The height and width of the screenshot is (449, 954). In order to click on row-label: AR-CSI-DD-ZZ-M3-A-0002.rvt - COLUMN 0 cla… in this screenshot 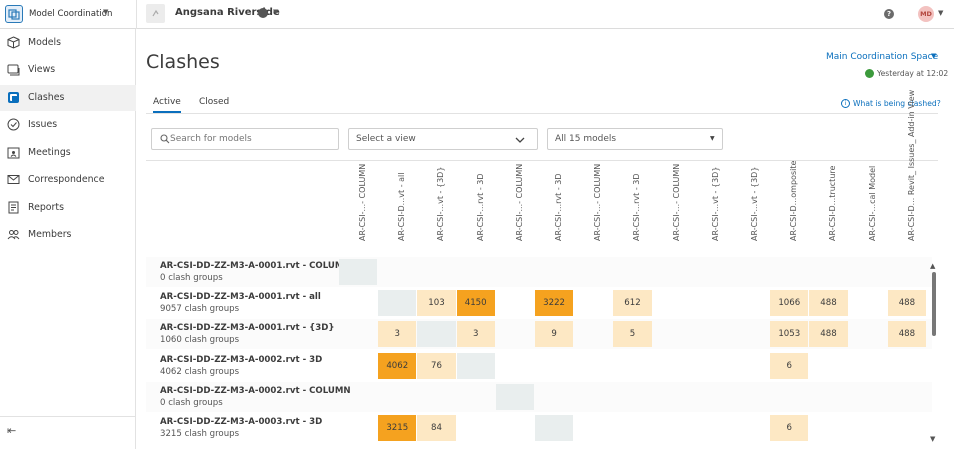, I will do `click(255, 397)`.